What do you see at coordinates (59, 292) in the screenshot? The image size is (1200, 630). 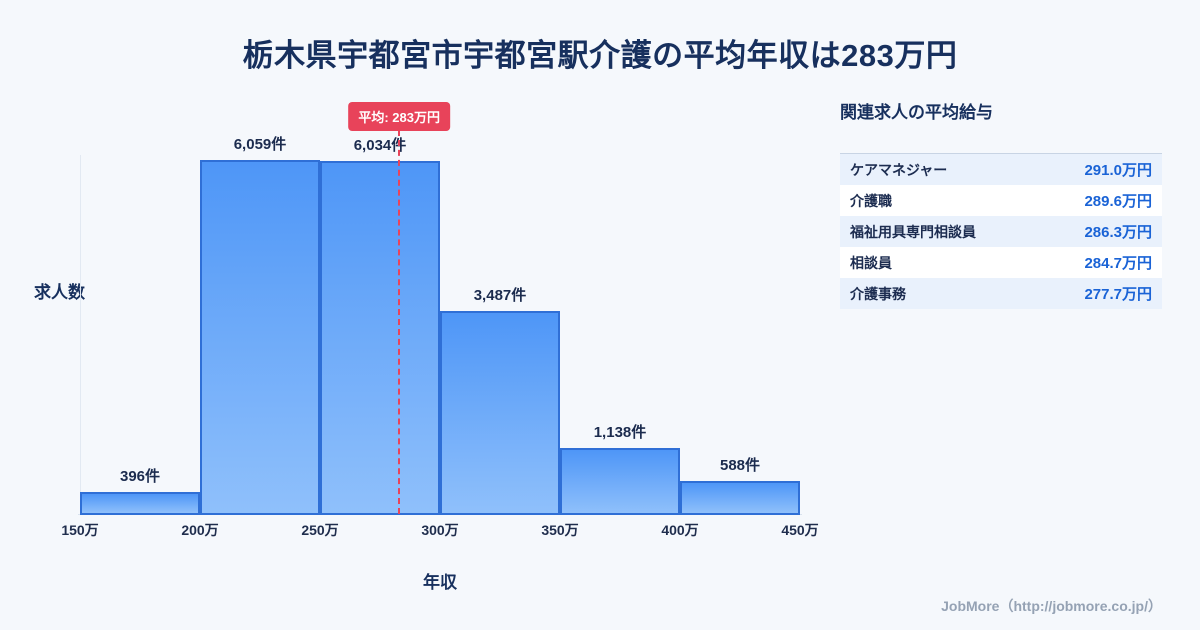 I see `y-axis-label: 求人数` at bounding box center [59, 292].